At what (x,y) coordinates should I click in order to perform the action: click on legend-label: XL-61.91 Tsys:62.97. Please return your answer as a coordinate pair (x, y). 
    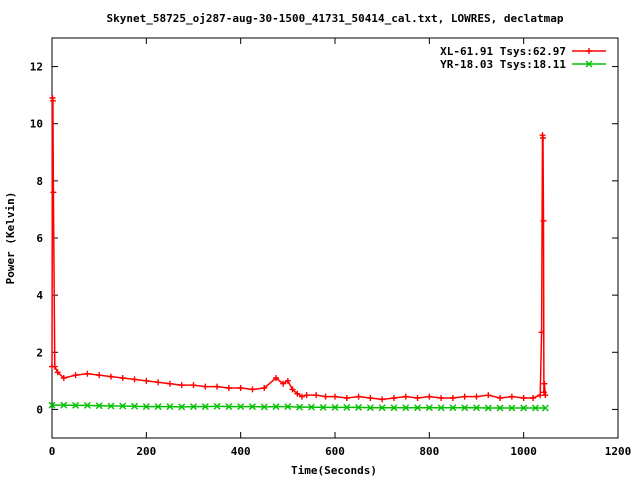
    Looking at the image, I should click on (503, 51).